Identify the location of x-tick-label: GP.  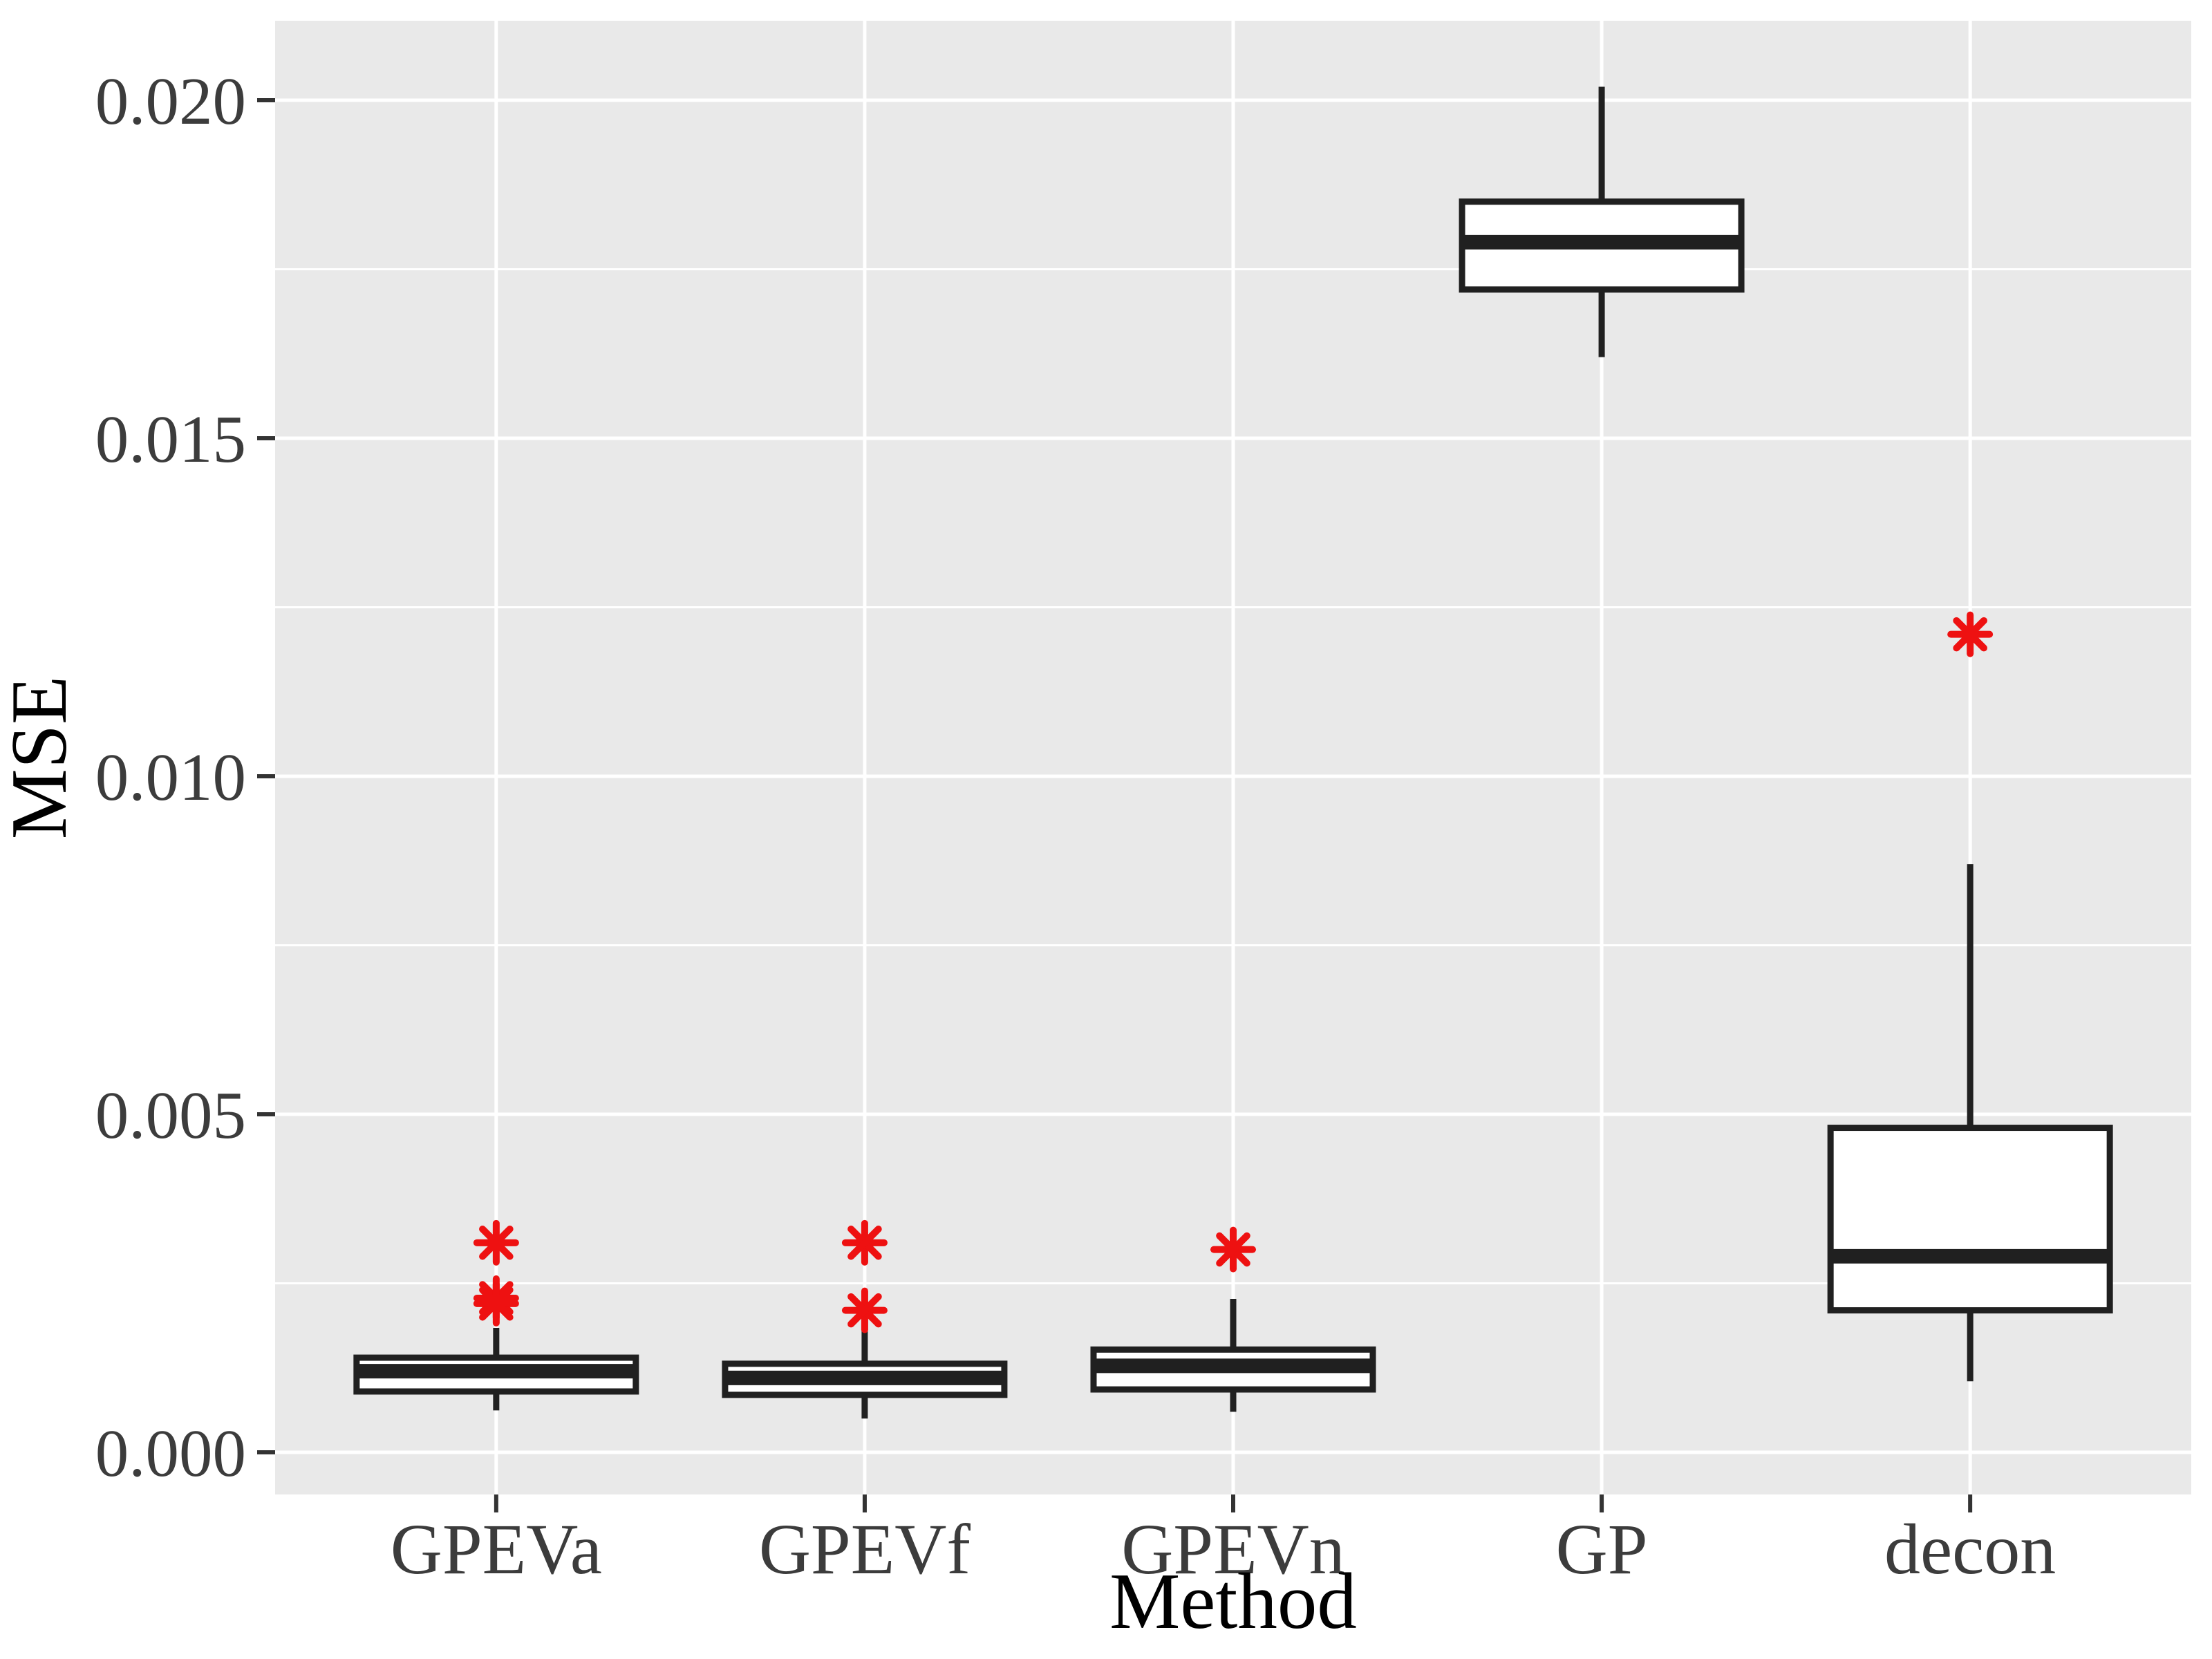
(1602, 1549).